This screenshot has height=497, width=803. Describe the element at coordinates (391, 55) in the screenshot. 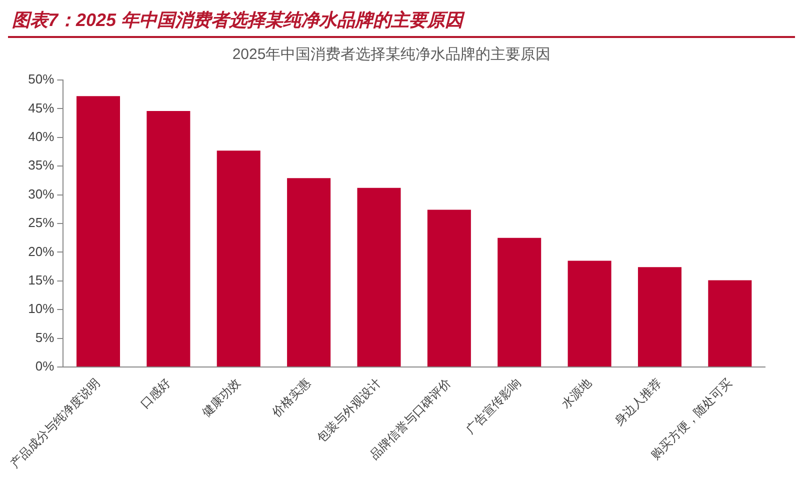

I see `chart-subtitle: 2025年中国消费者选择某纯净水品牌的主要原因` at that location.